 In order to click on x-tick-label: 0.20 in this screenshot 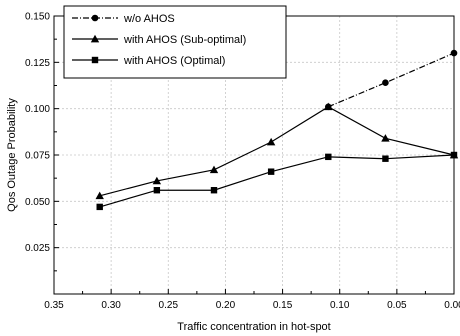, I will do `click(226, 305)`.